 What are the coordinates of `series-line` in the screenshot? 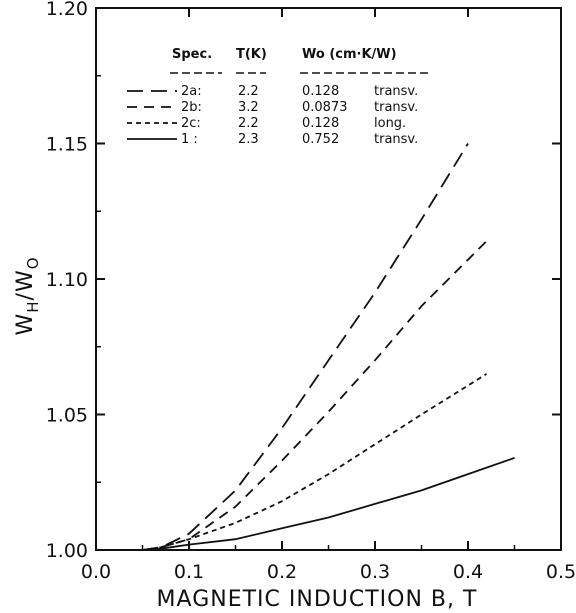 It's located at (333, 504).